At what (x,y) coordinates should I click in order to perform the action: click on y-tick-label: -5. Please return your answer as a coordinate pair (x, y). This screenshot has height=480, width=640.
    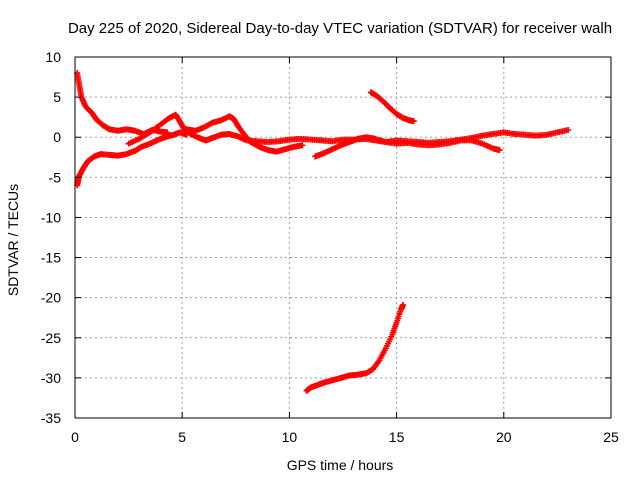
    Looking at the image, I should click on (55, 177).